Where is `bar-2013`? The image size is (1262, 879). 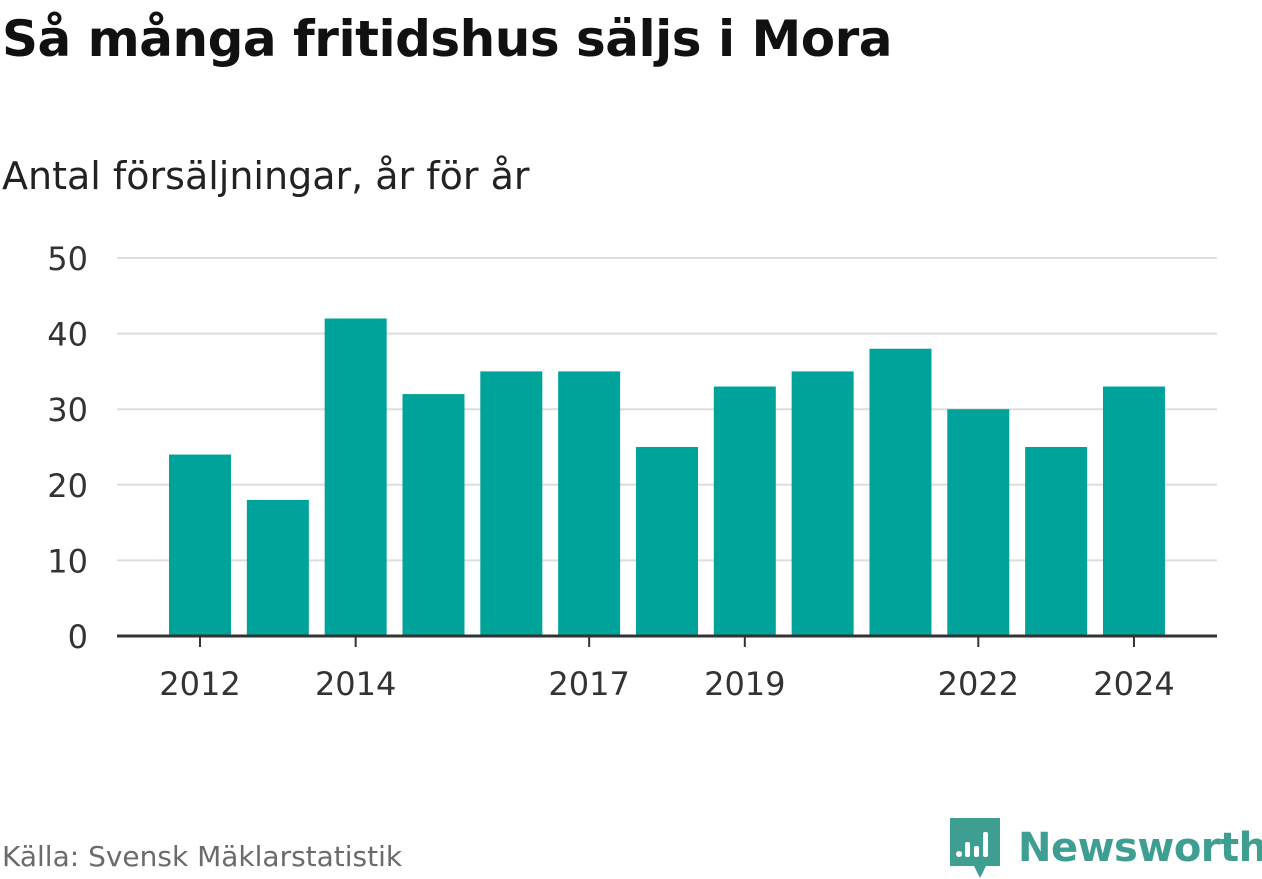 bar-2013 is located at coordinates (277, 567).